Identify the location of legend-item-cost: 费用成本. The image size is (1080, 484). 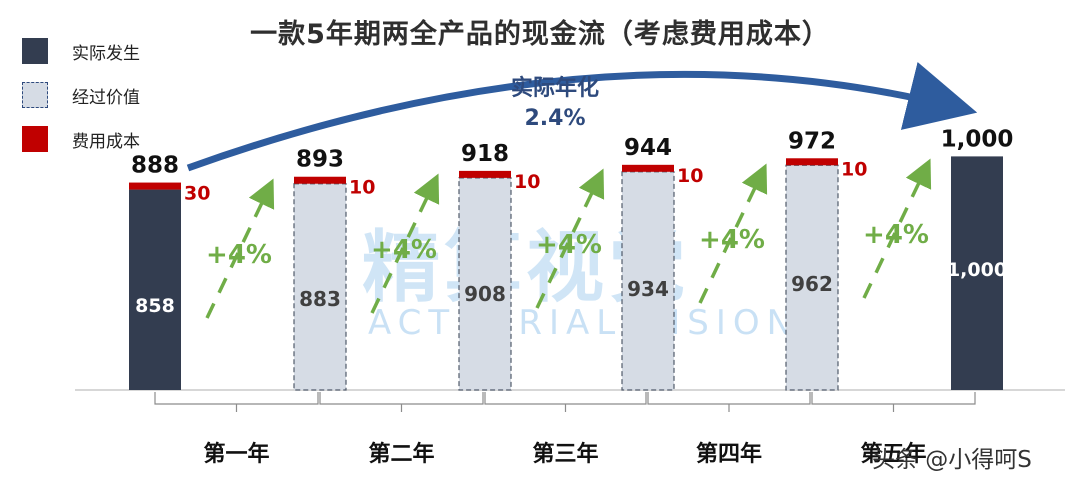
(81, 139).